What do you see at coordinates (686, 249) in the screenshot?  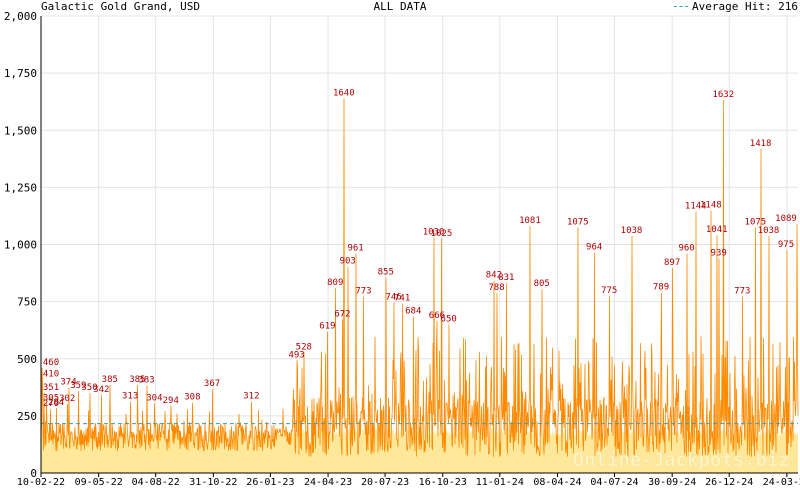 I see `peak-label: 960` at bounding box center [686, 249].